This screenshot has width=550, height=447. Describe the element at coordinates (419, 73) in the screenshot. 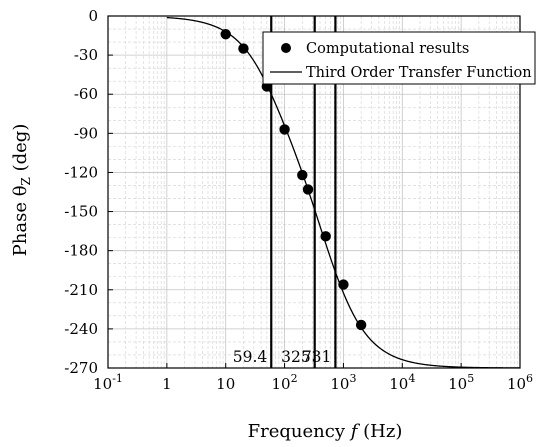

I see `legend-line-label: Third Order Transfer Function` at that location.